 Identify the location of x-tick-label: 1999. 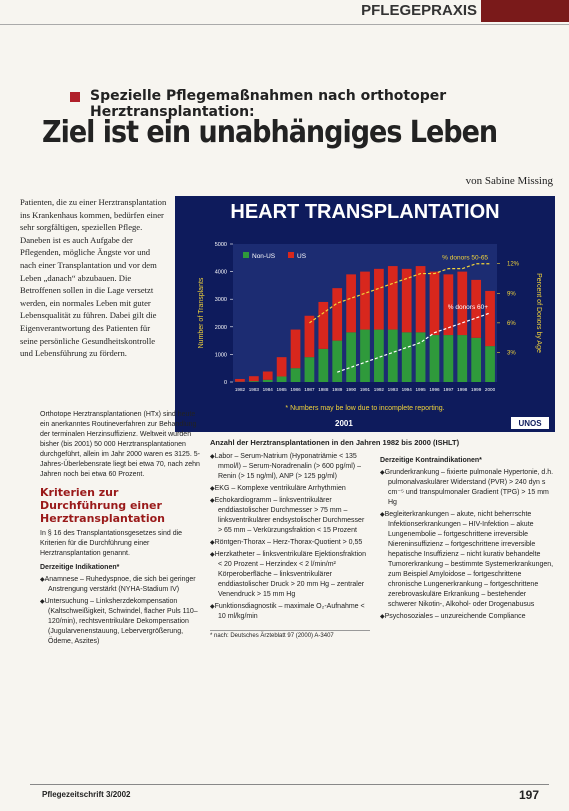
(476, 389).